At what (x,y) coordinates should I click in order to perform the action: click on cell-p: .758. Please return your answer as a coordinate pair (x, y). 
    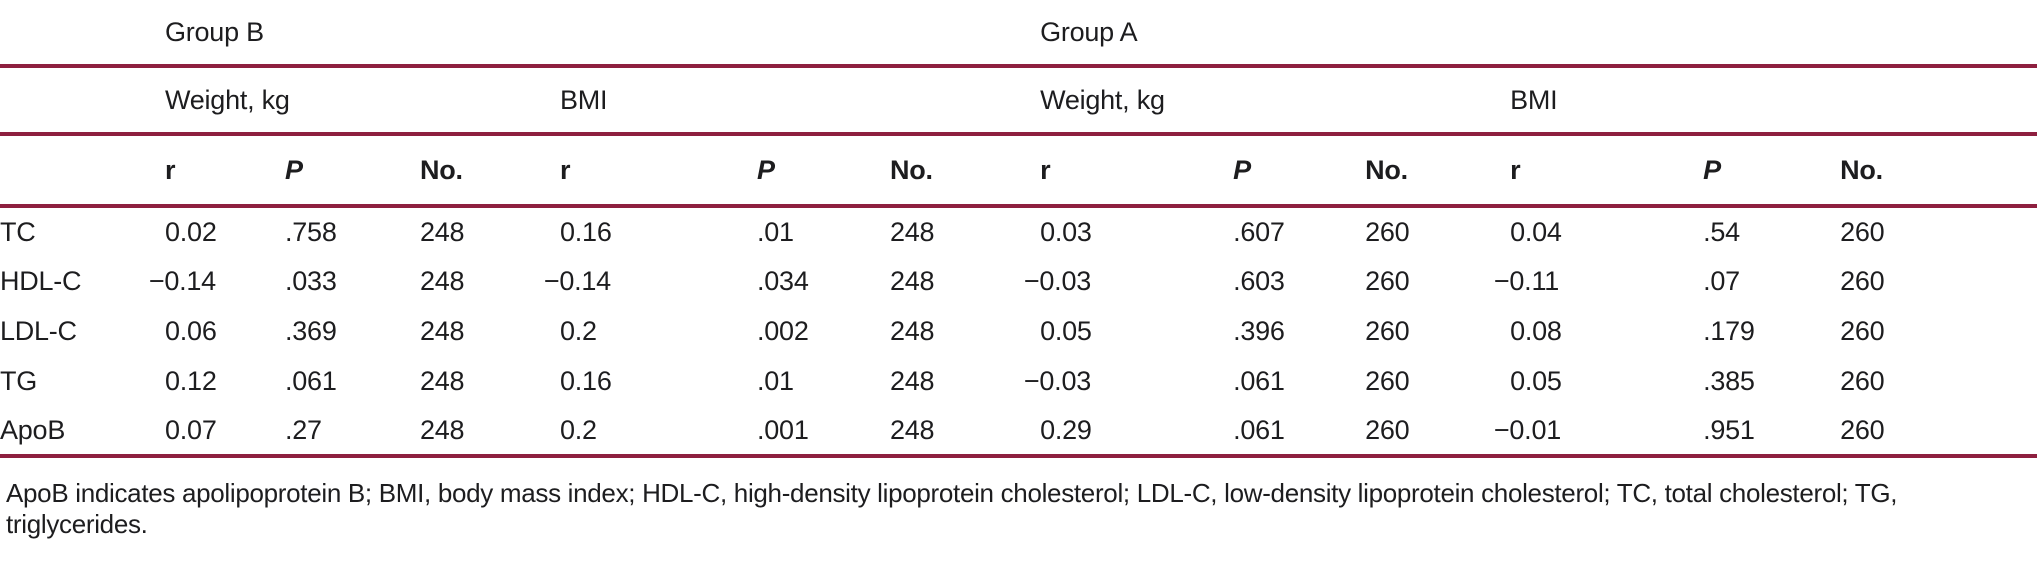
    Looking at the image, I should click on (311, 231).